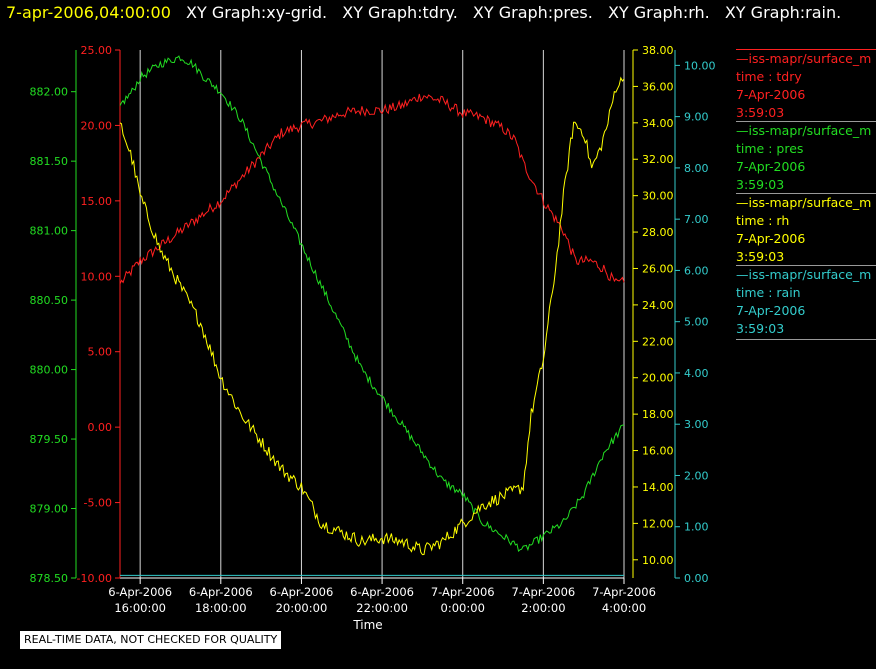  Describe the element at coordinates (658, 12) in the screenshot. I see `graph-title-rh: XY Graph:rh.` at that location.